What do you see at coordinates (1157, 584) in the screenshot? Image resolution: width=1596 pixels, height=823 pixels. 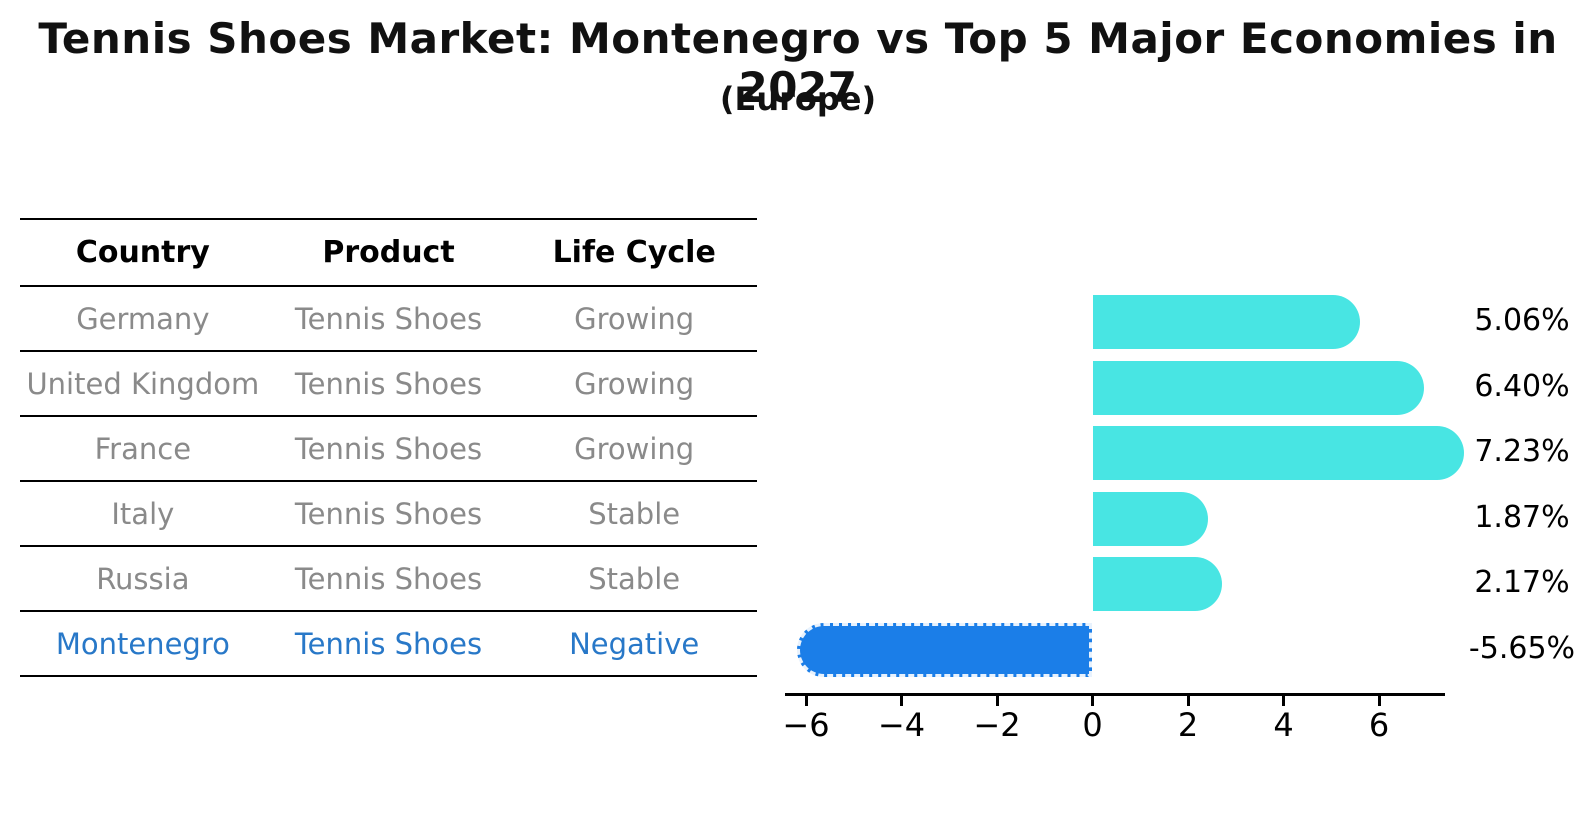 I see `bar-russia` at bounding box center [1157, 584].